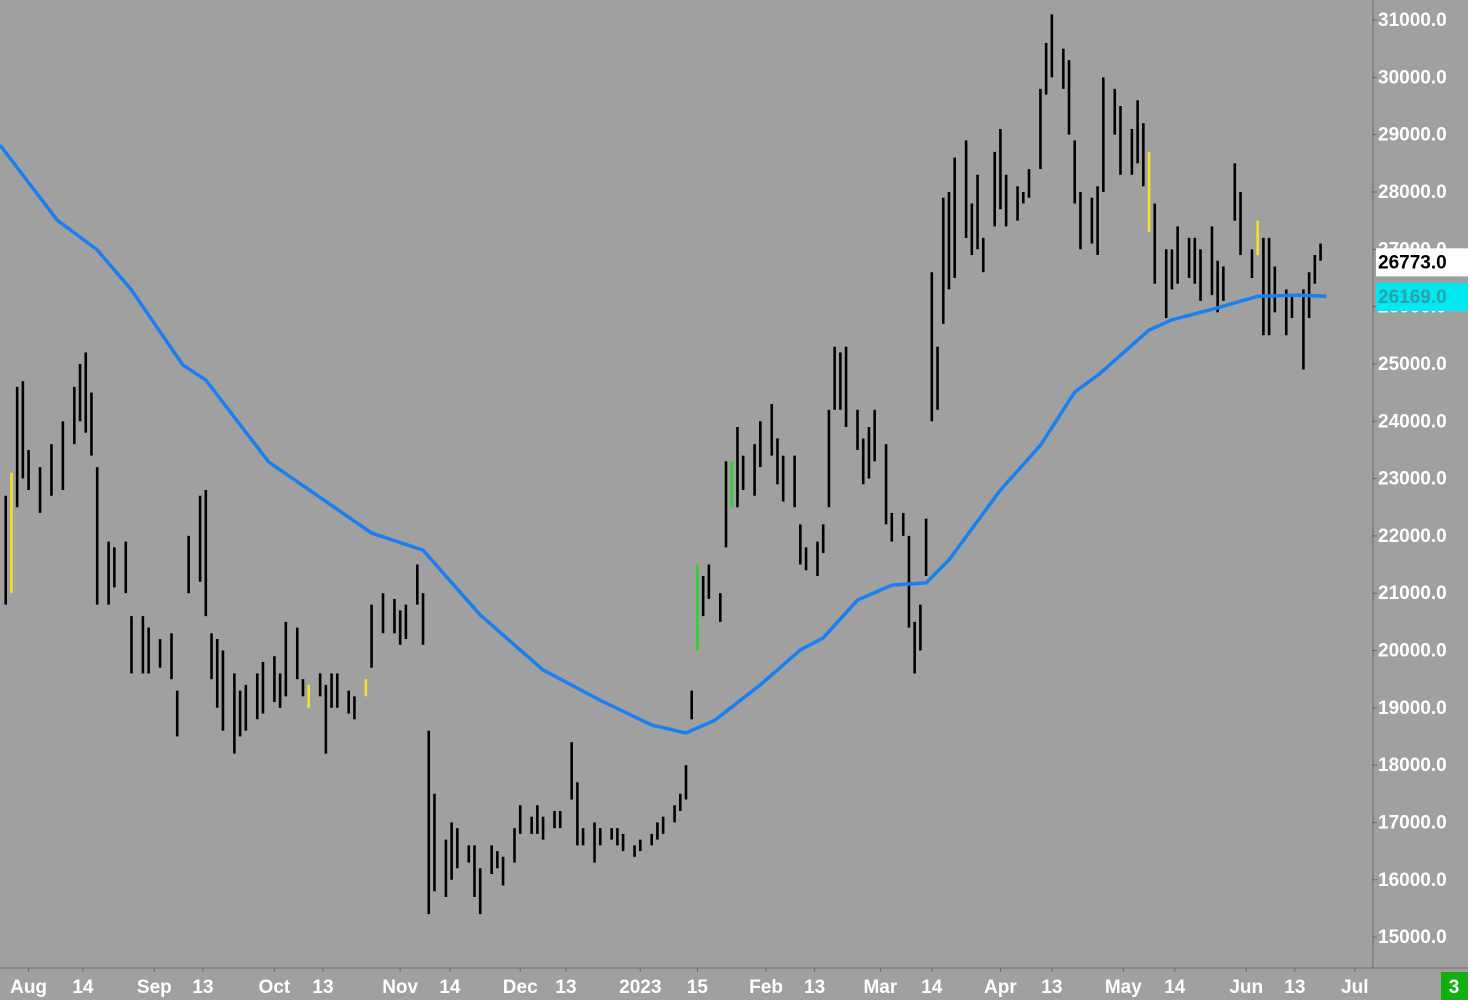 The height and width of the screenshot is (1000, 1468). Describe the element at coordinates (1354, 987) in the screenshot. I see `x-tick-label: Jul` at that location.